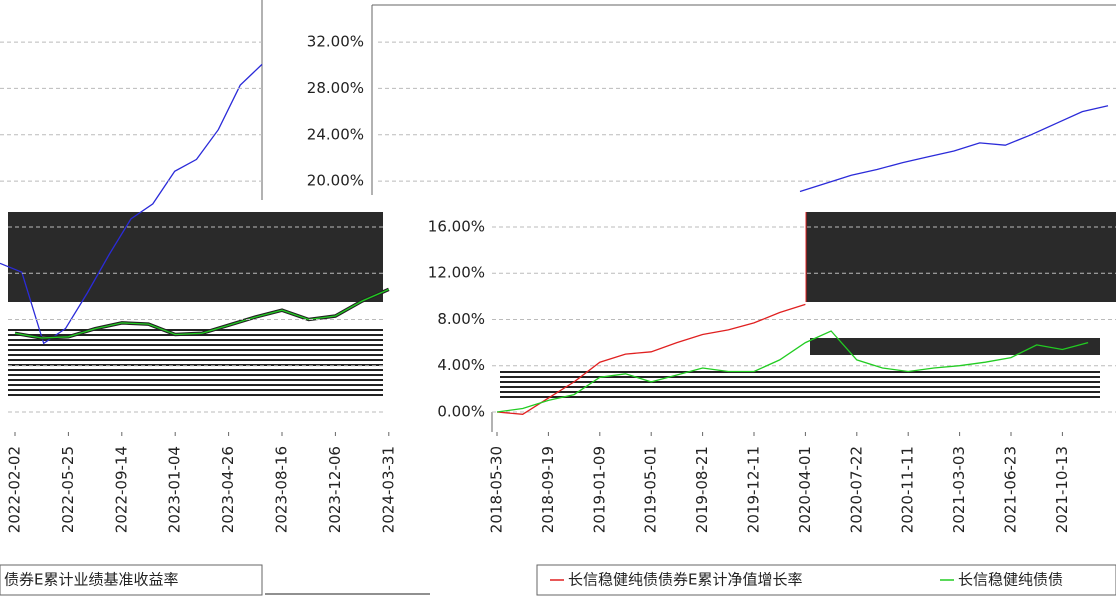 The width and height of the screenshot is (1116, 596). Describe the element at coordinates (461, 411) in the screenshot. I see `y-tick-label: 0.00%` at that location.